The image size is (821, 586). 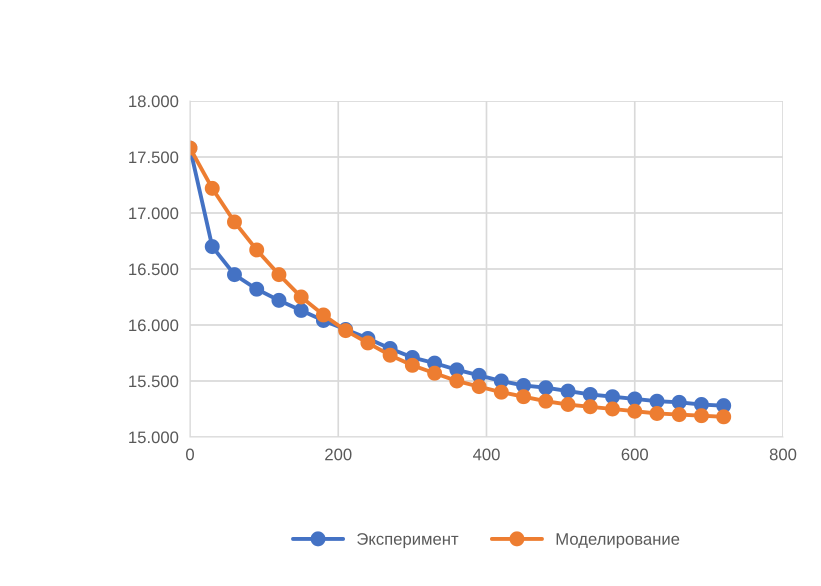 What do you see at coordinates (783, 454) in the screenshot?
I see `x-tick-label: 800` at bounding box center [783, 454].